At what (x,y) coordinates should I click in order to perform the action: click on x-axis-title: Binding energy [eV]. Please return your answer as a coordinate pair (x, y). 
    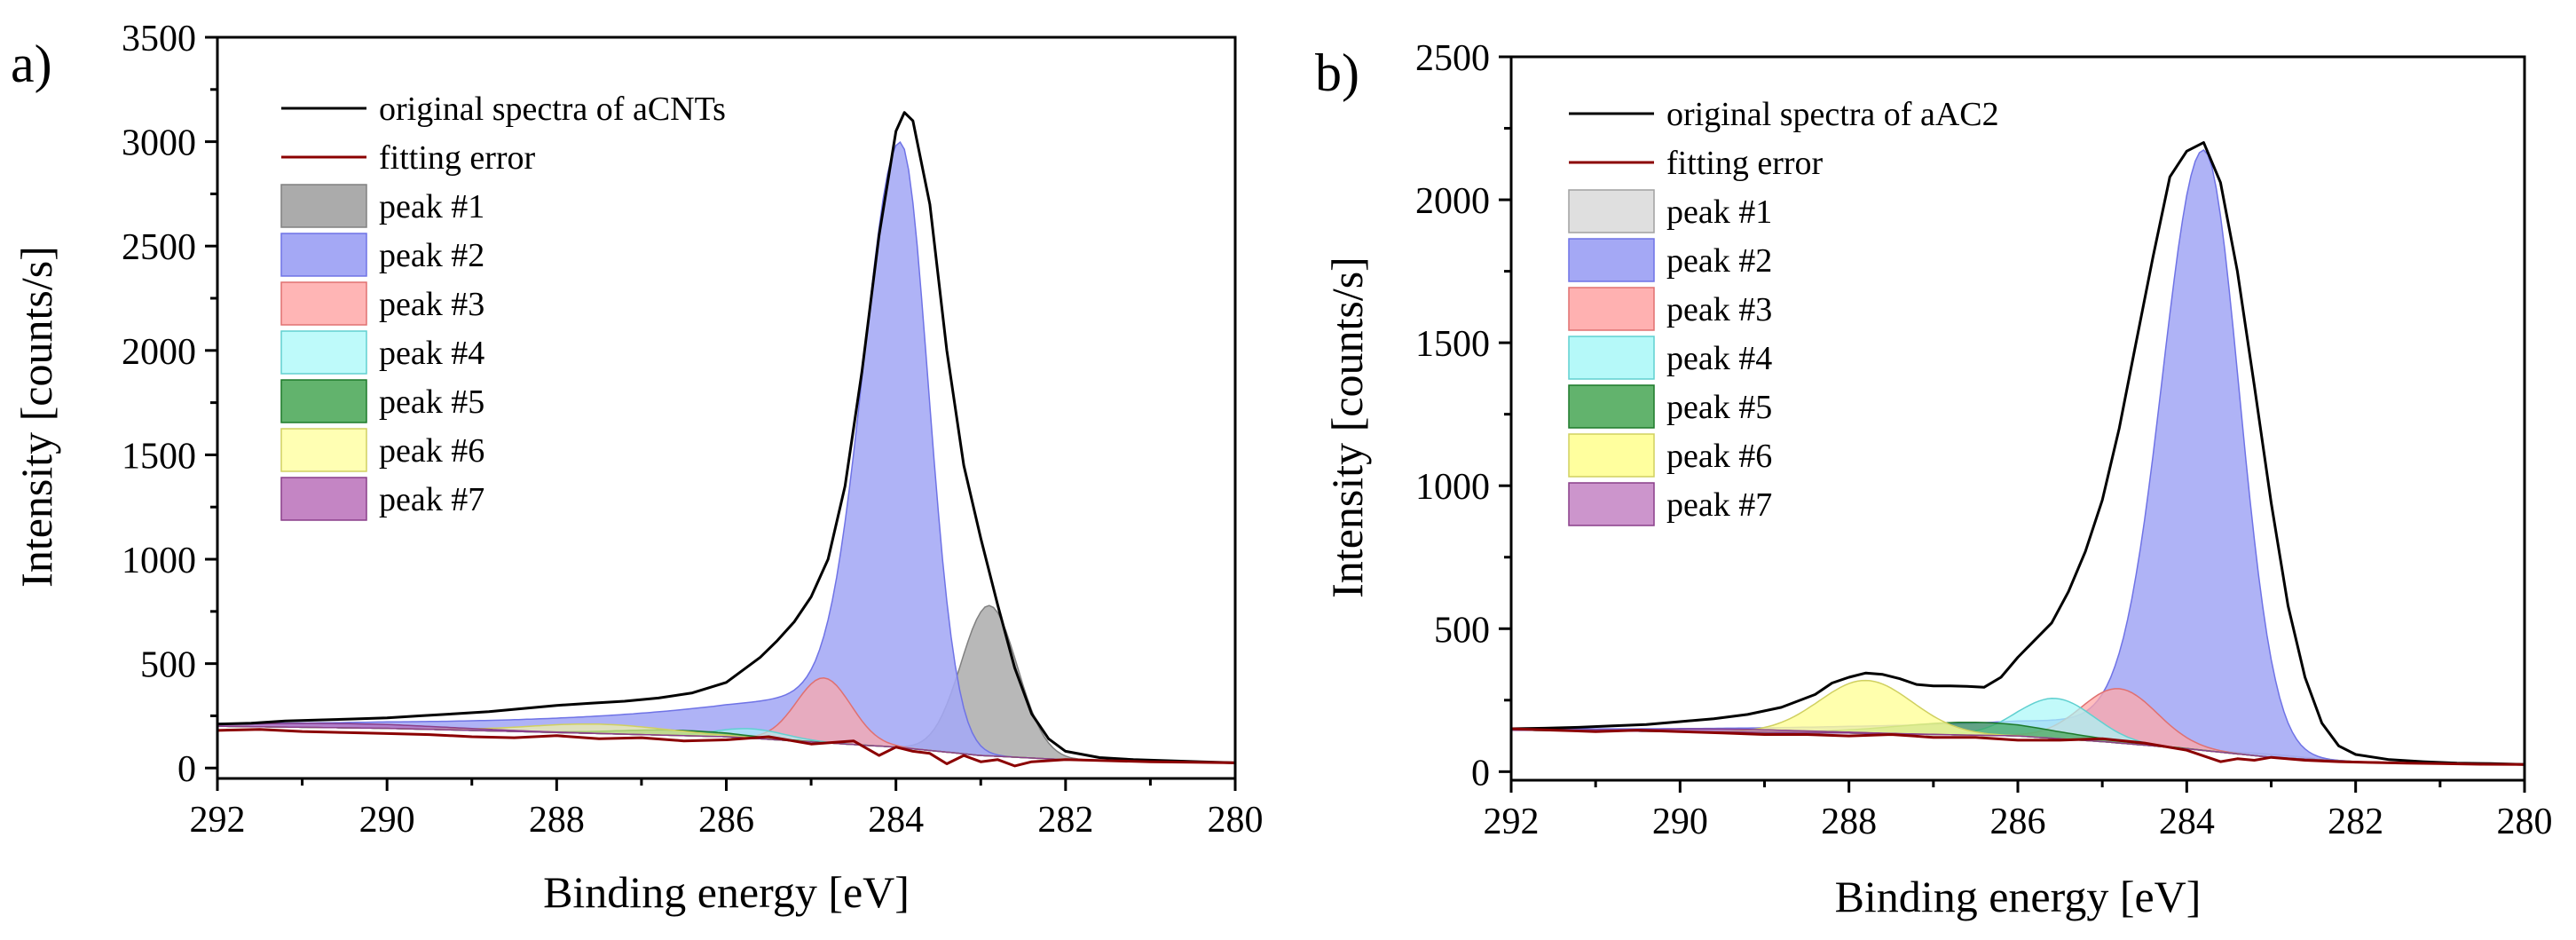
    Looking at the image, I should click on (726, 892).